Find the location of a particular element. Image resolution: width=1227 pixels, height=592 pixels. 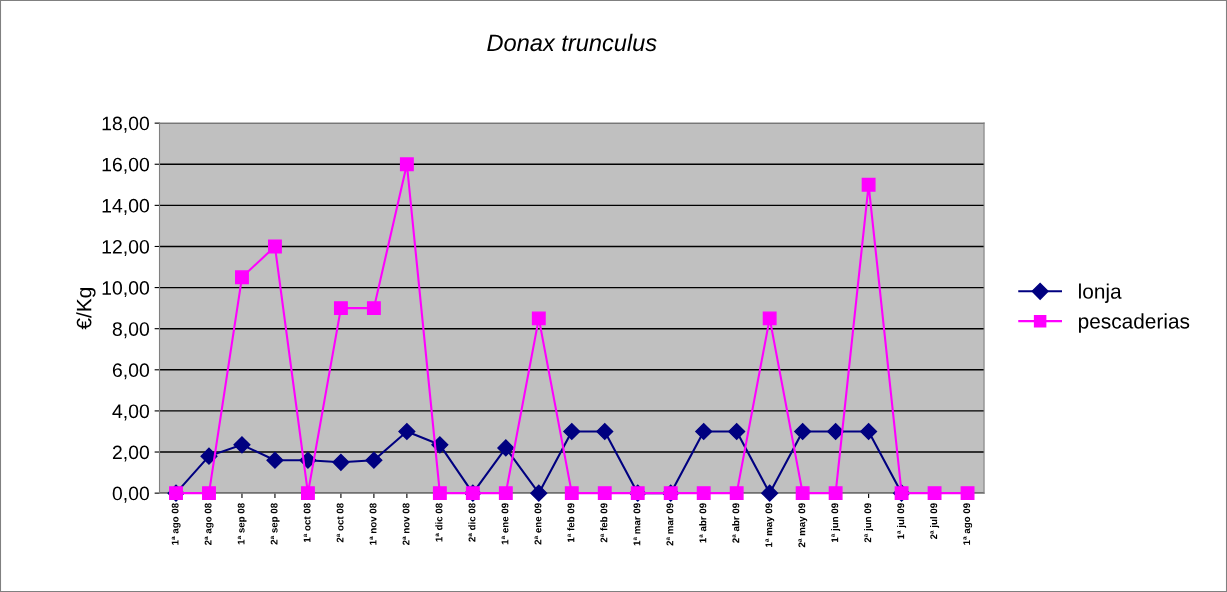

y-tick-label: 0,00 is located at coordinates (131, 494).